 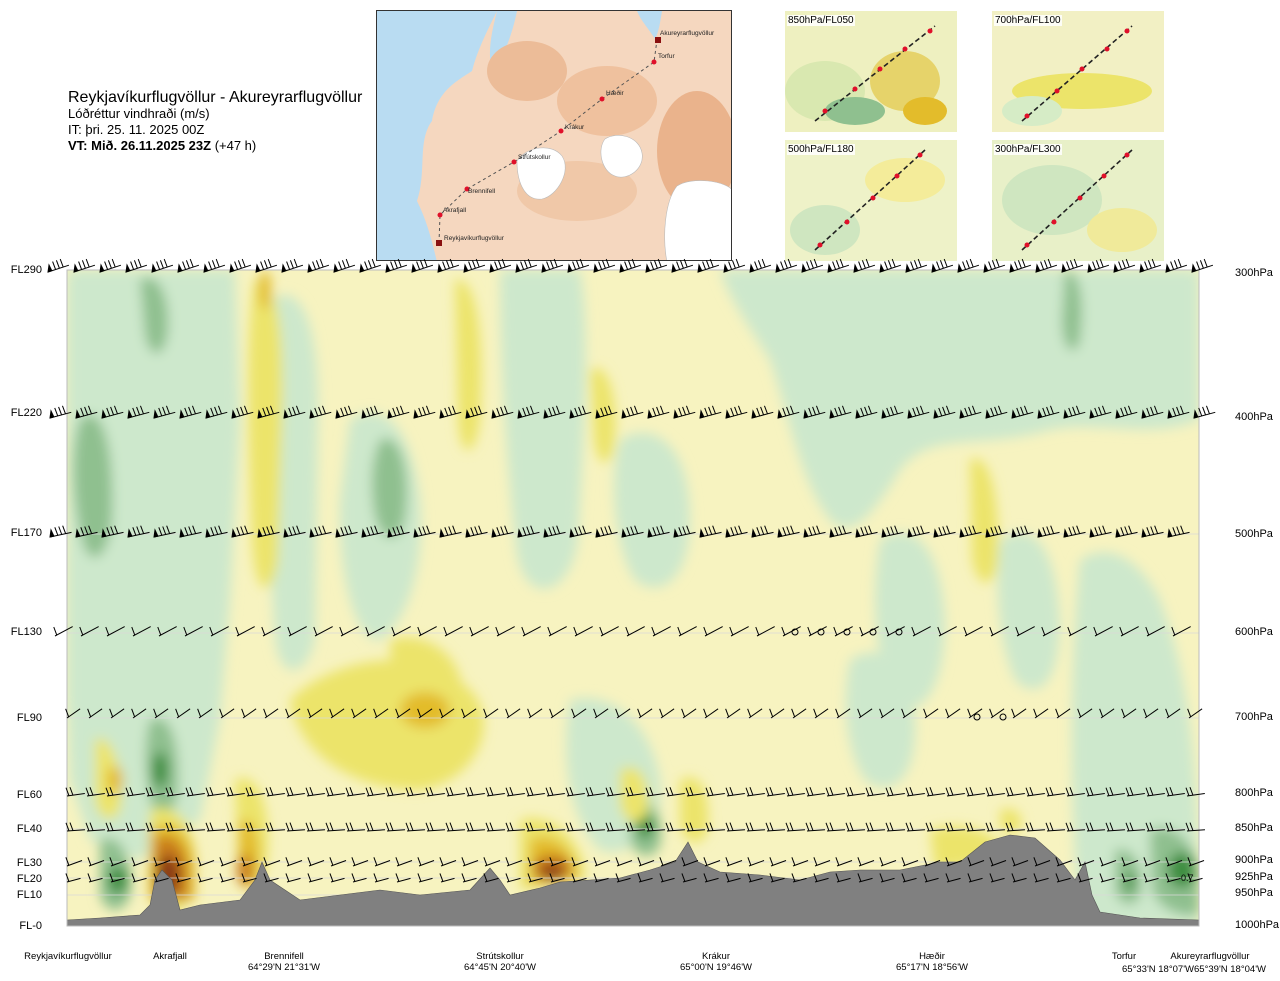 What do you see at coordinates (633, 880) in the screenshot?
I see `terrain-profile` at bounding box center [633, 880].